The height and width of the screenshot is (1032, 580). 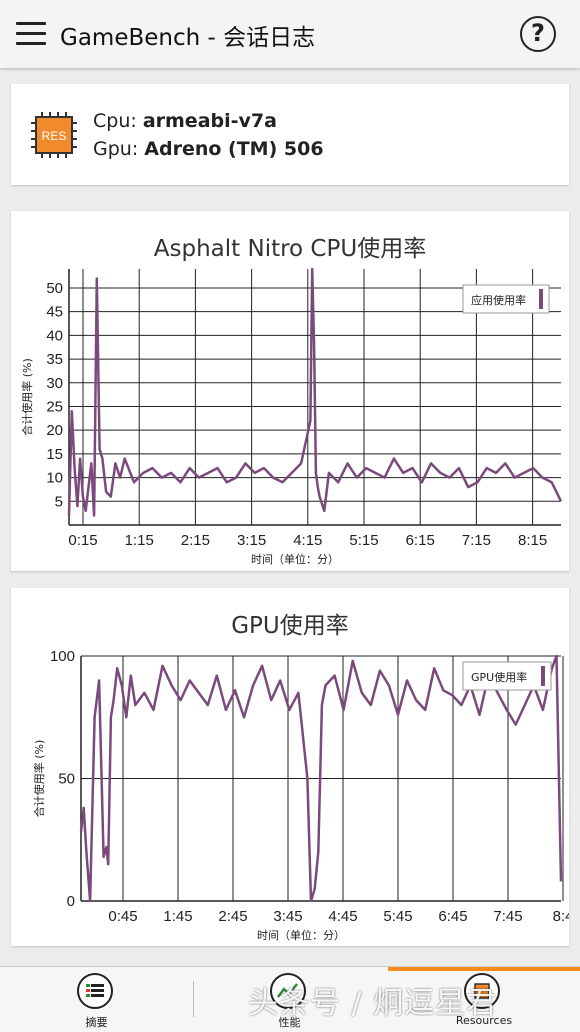 I want to click on x-tick-label: 0:15, so click(x=82, y=540).